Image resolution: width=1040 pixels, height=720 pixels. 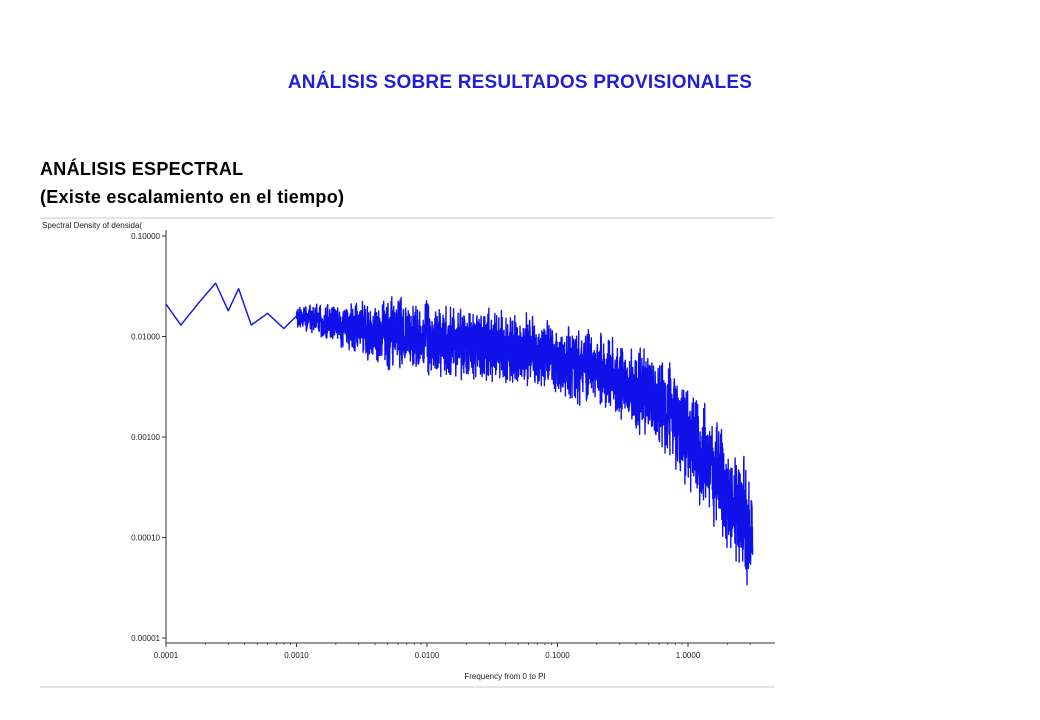 What do you see at coordinates (145, 337) in the screenshot?
I see `y-tick-label: 0.01000` at bounding box center [145, 337].